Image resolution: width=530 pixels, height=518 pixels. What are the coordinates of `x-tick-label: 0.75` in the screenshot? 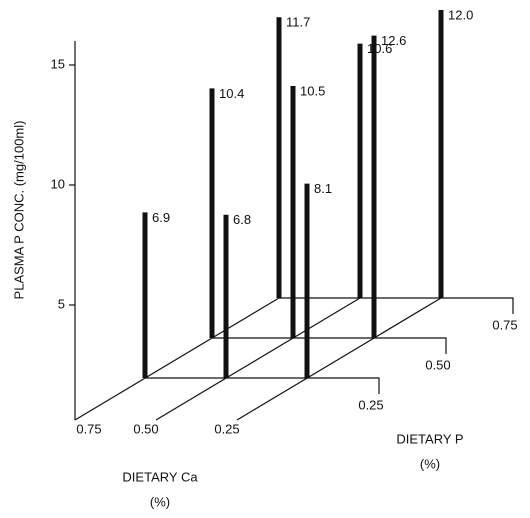 It's located at (88, 428).